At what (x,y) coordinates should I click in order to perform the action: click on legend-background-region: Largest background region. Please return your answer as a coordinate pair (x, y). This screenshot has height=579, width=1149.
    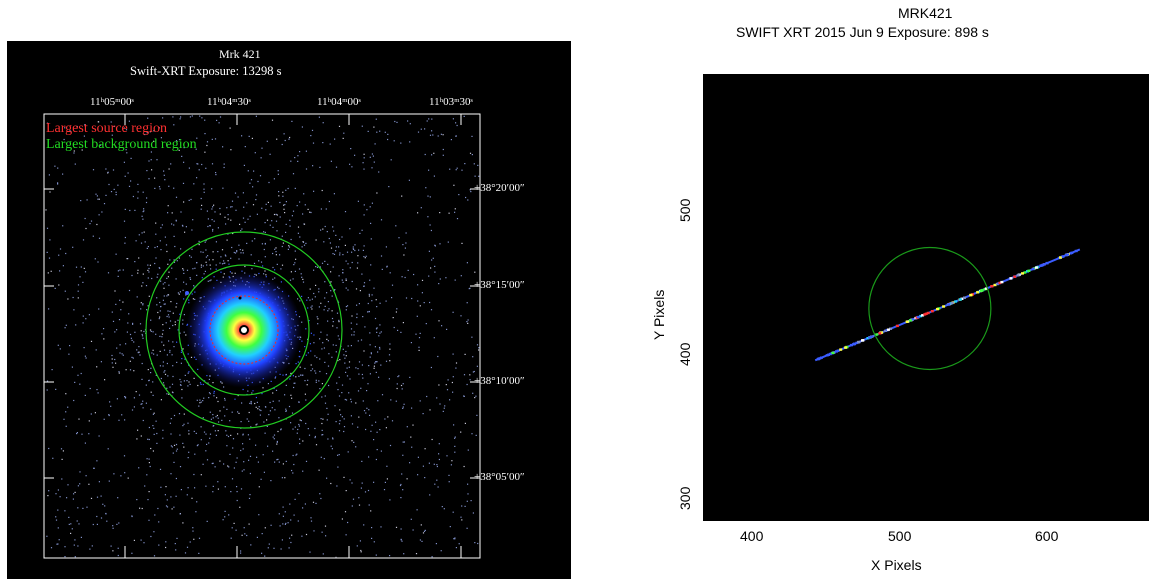
    Looking at the image, I should click on (121, 144).